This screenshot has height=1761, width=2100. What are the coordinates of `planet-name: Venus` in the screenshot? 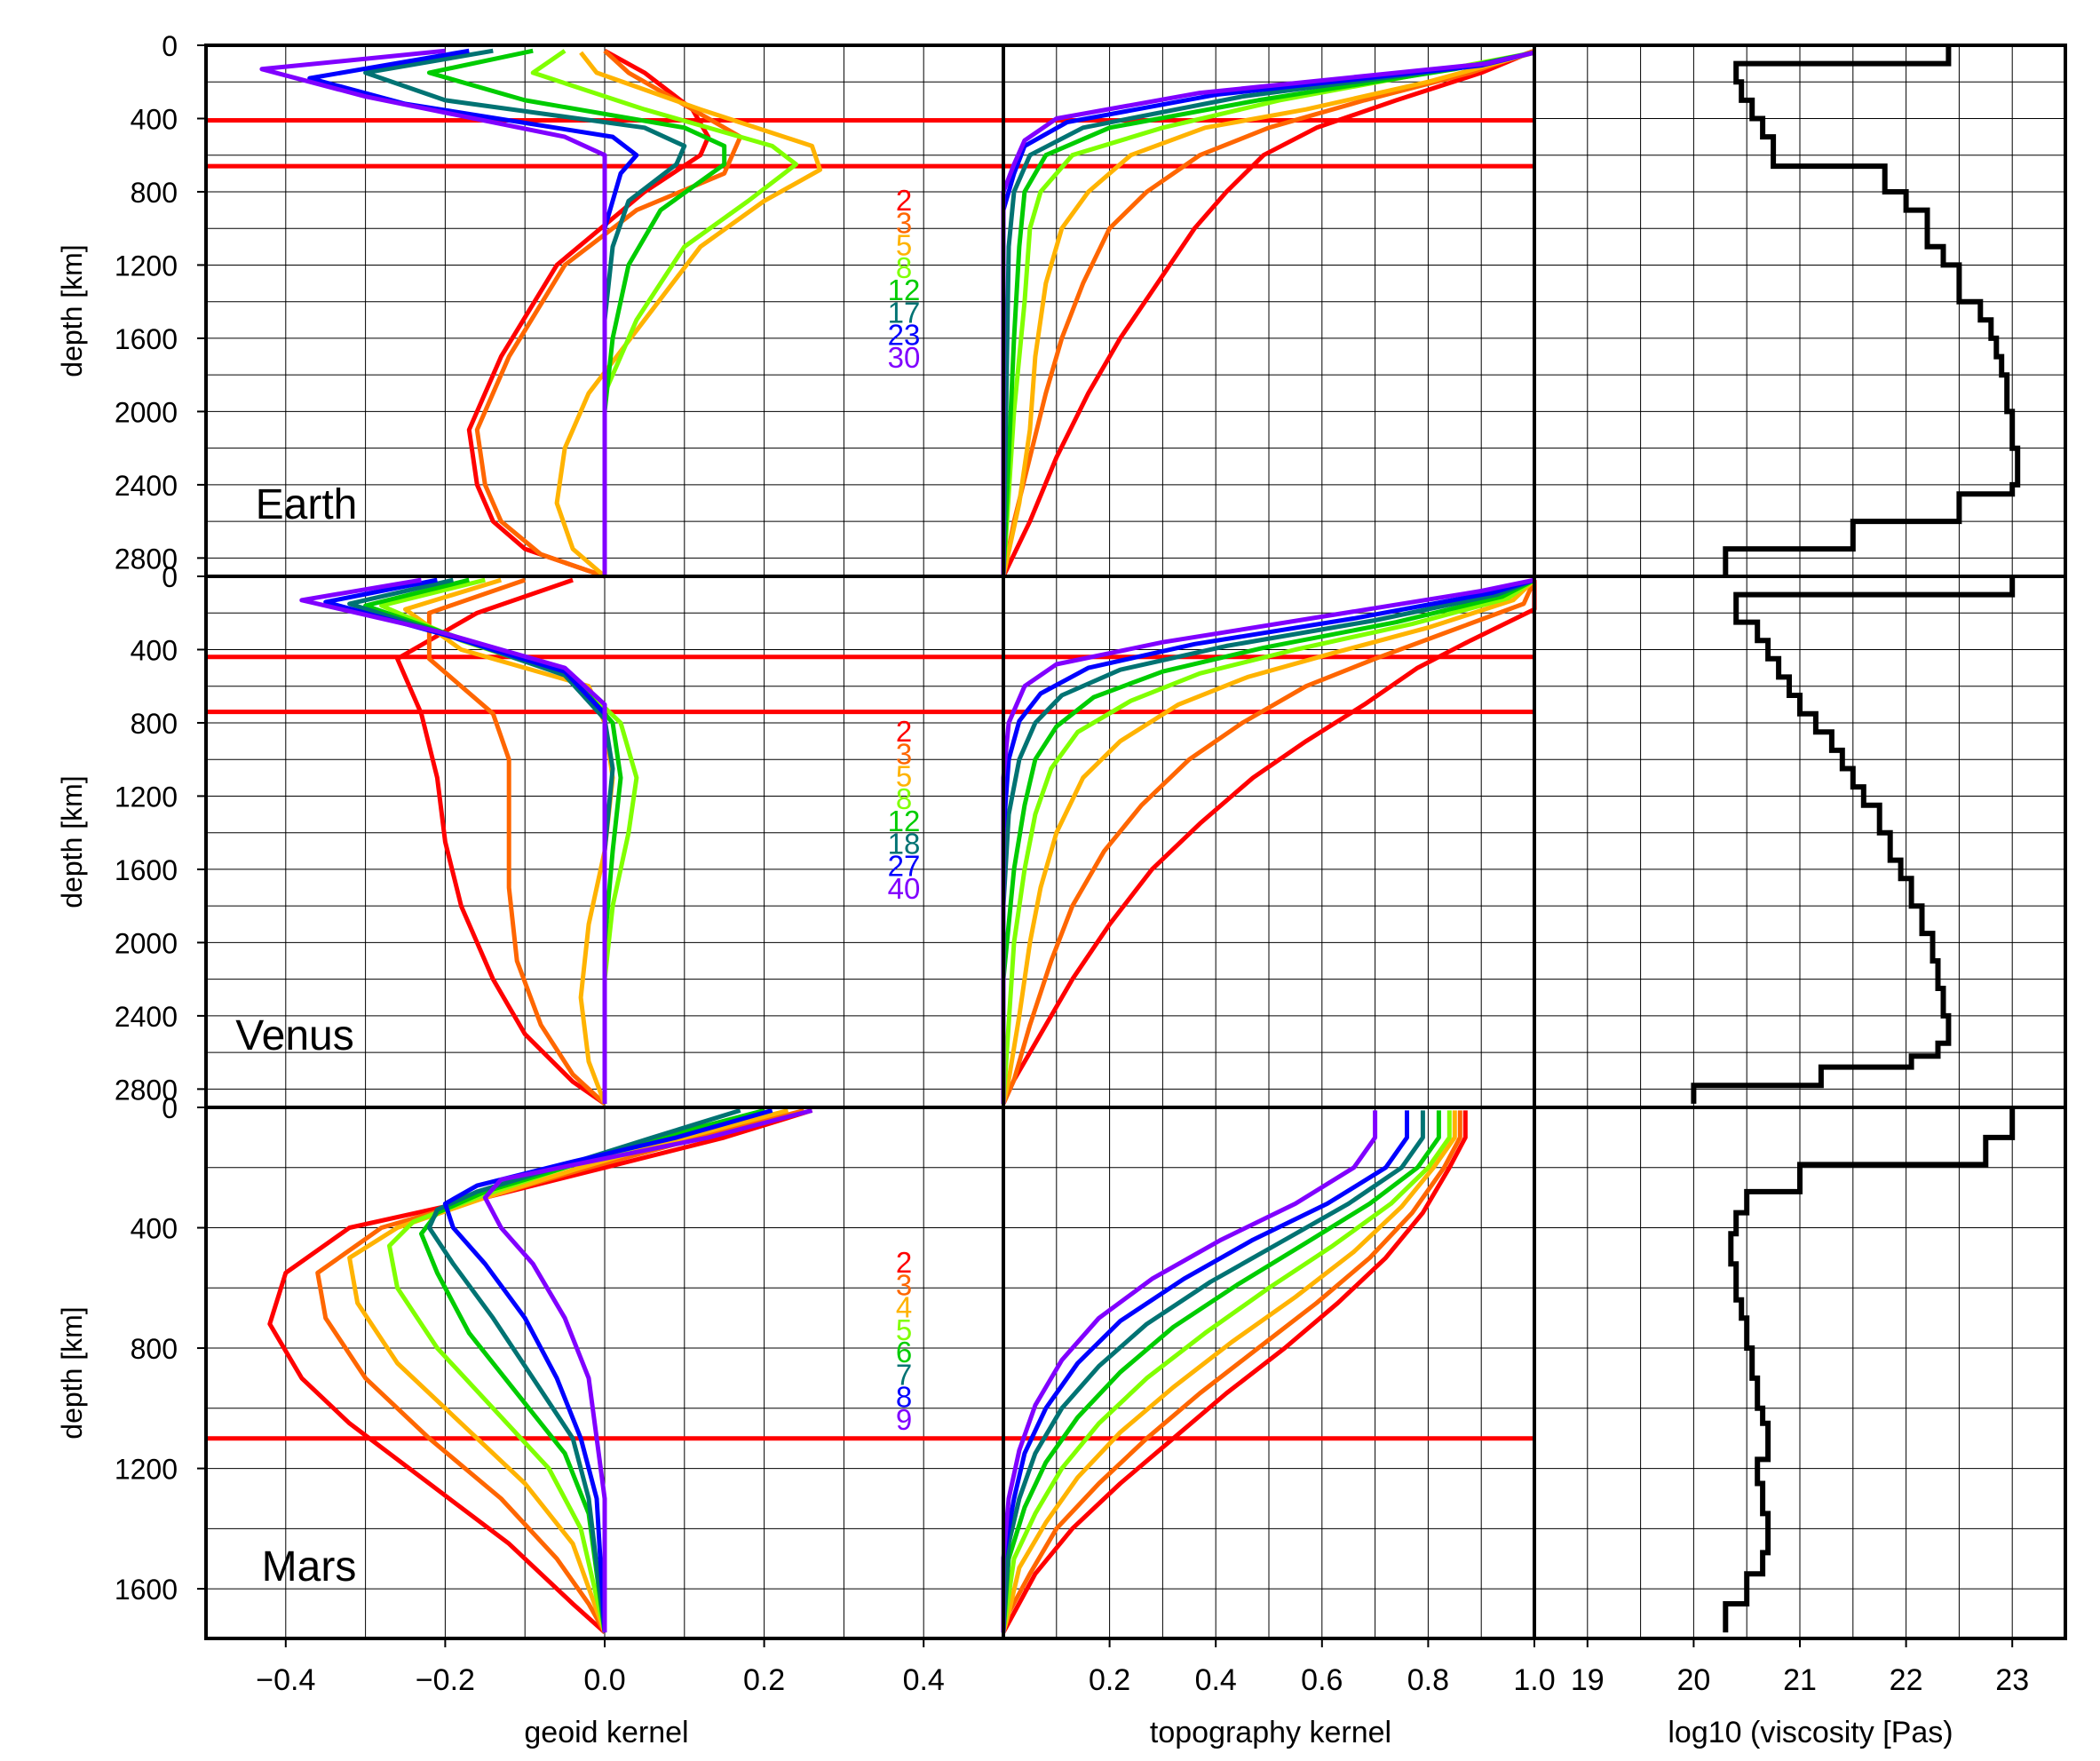 It's located at (294, 1035).